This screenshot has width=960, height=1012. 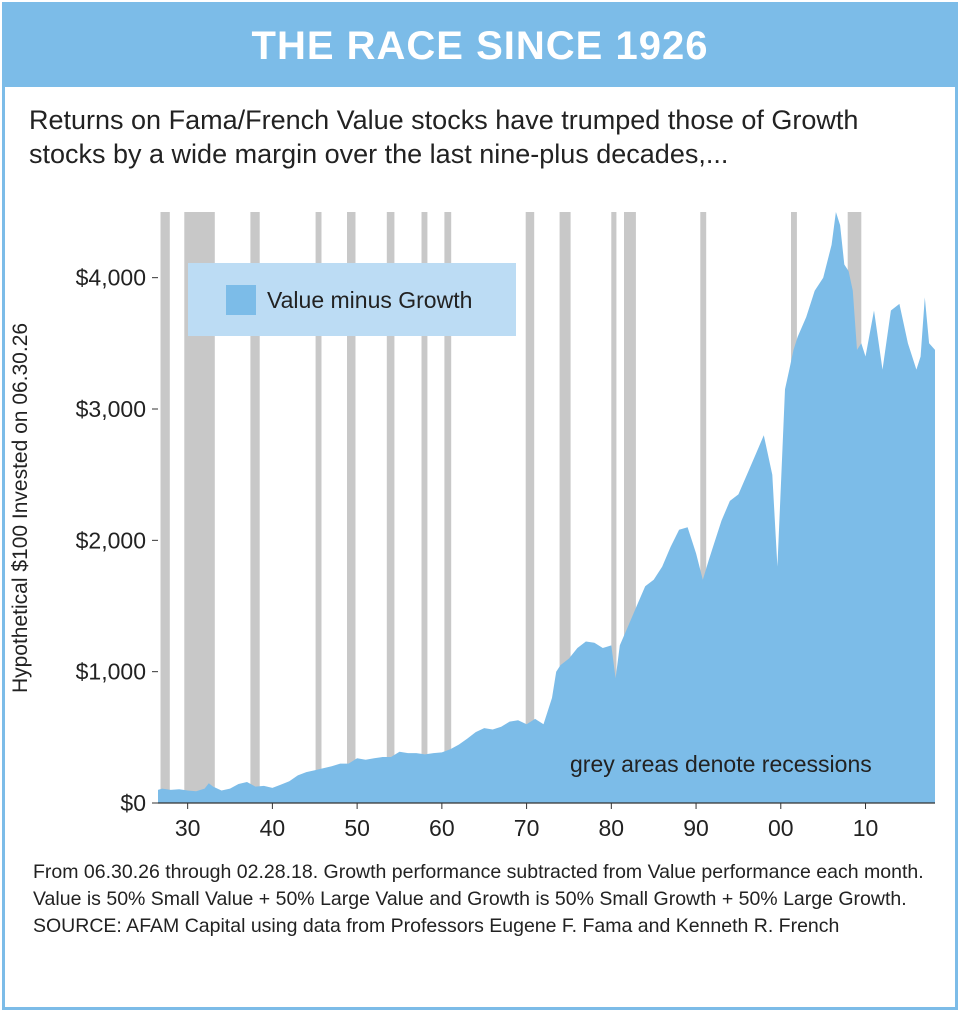 I want to click on y-tick-label: $4,000, so click(x=111, y=278).